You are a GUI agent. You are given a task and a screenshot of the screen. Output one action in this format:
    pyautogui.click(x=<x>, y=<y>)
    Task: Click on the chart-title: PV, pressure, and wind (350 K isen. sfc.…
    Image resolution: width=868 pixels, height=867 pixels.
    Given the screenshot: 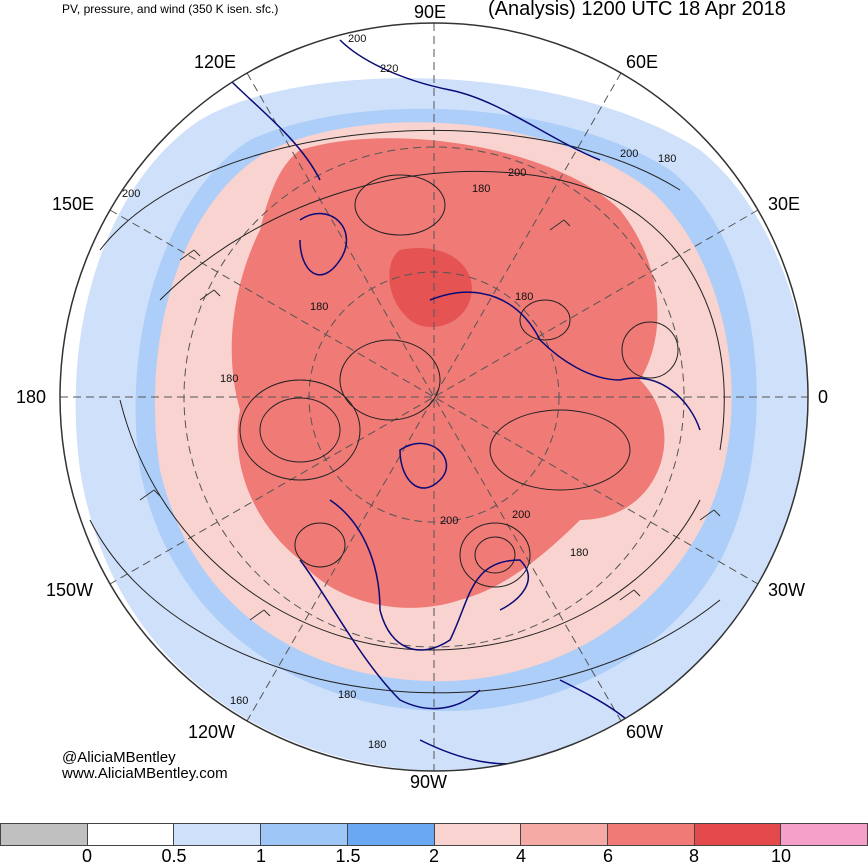 What is the action you would take?
    pyautogui.click(x=170, y=9)
    